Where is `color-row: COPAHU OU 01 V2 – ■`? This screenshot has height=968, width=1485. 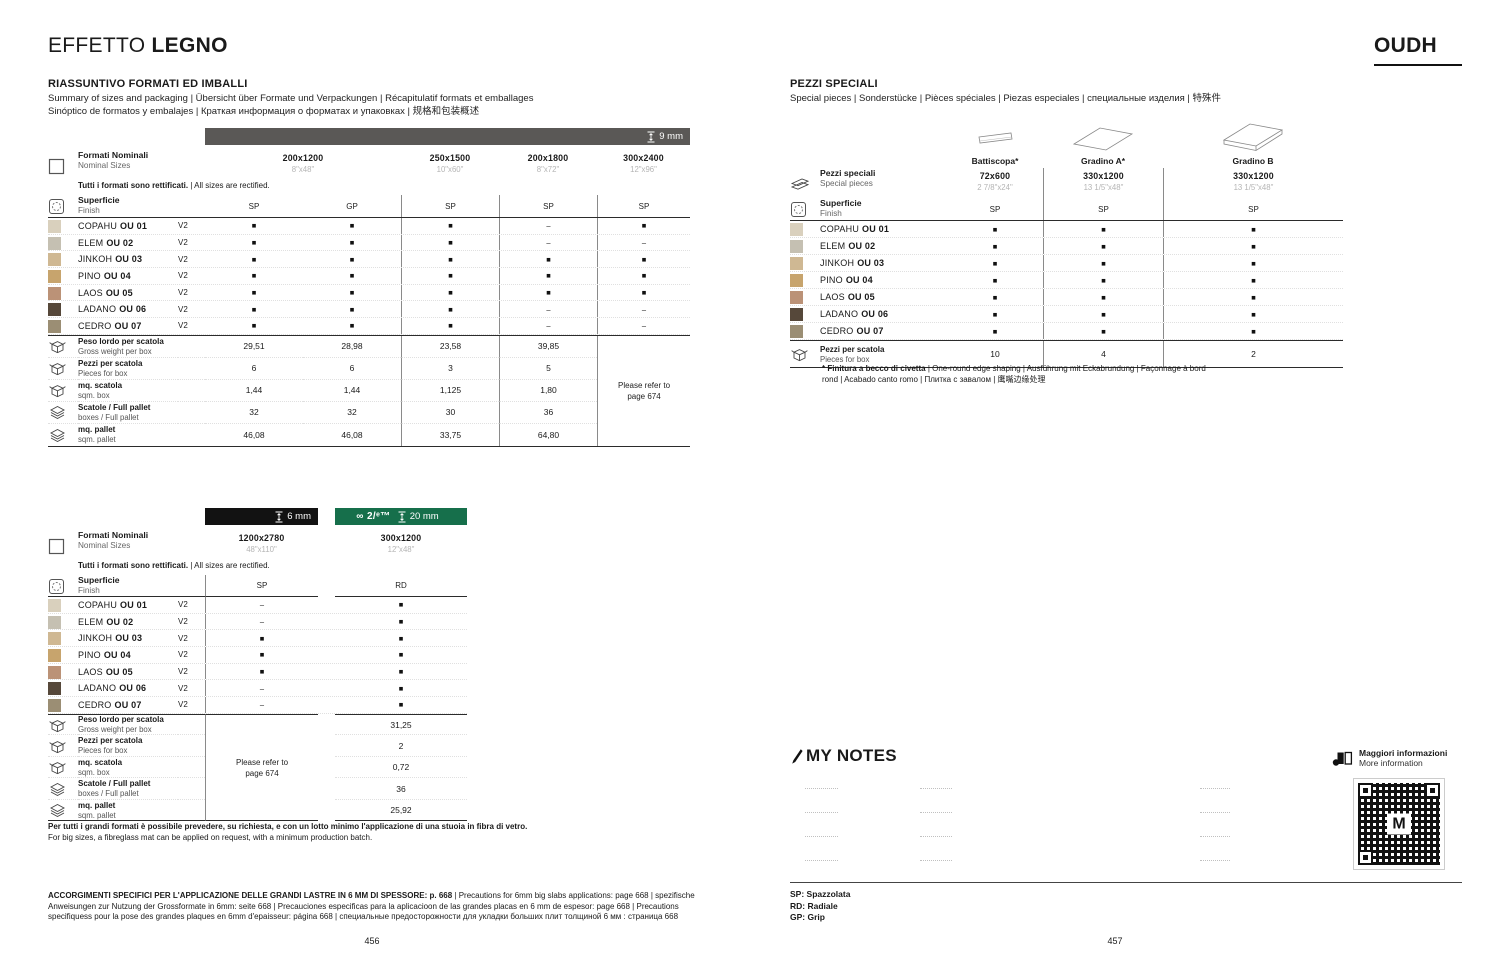 color-row: COPAHU OU 01 V2 – ■ is located at coordinates (257, 605).